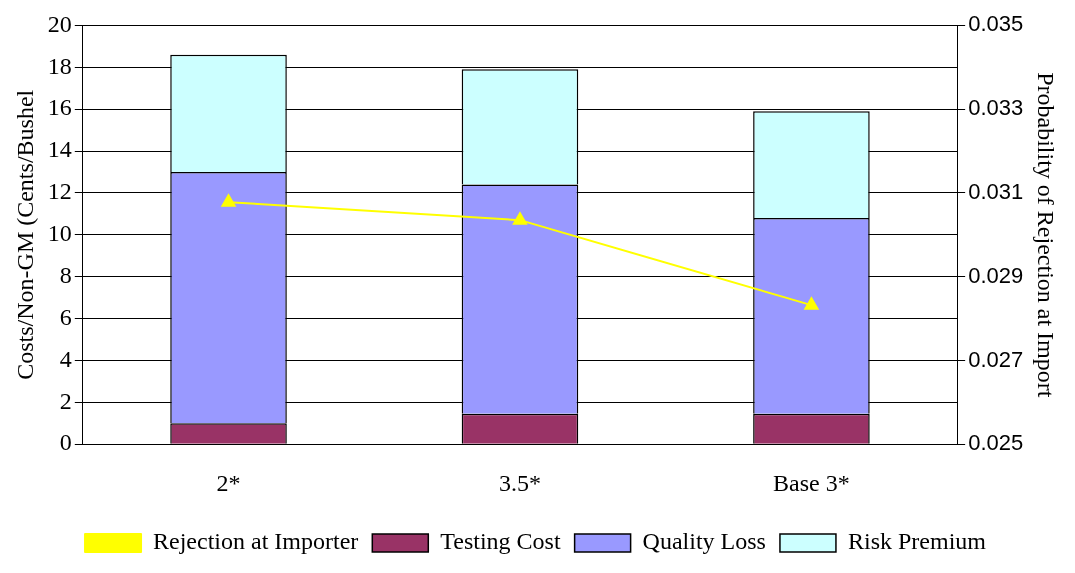 The height and width of the screenshot is (573, 1075). What do you see at coordinates (24, 234) in the screenshot?
I see `y-axis-title: Costs/Non-GM (Cents/Bushel` at bounding box center [24, 234].